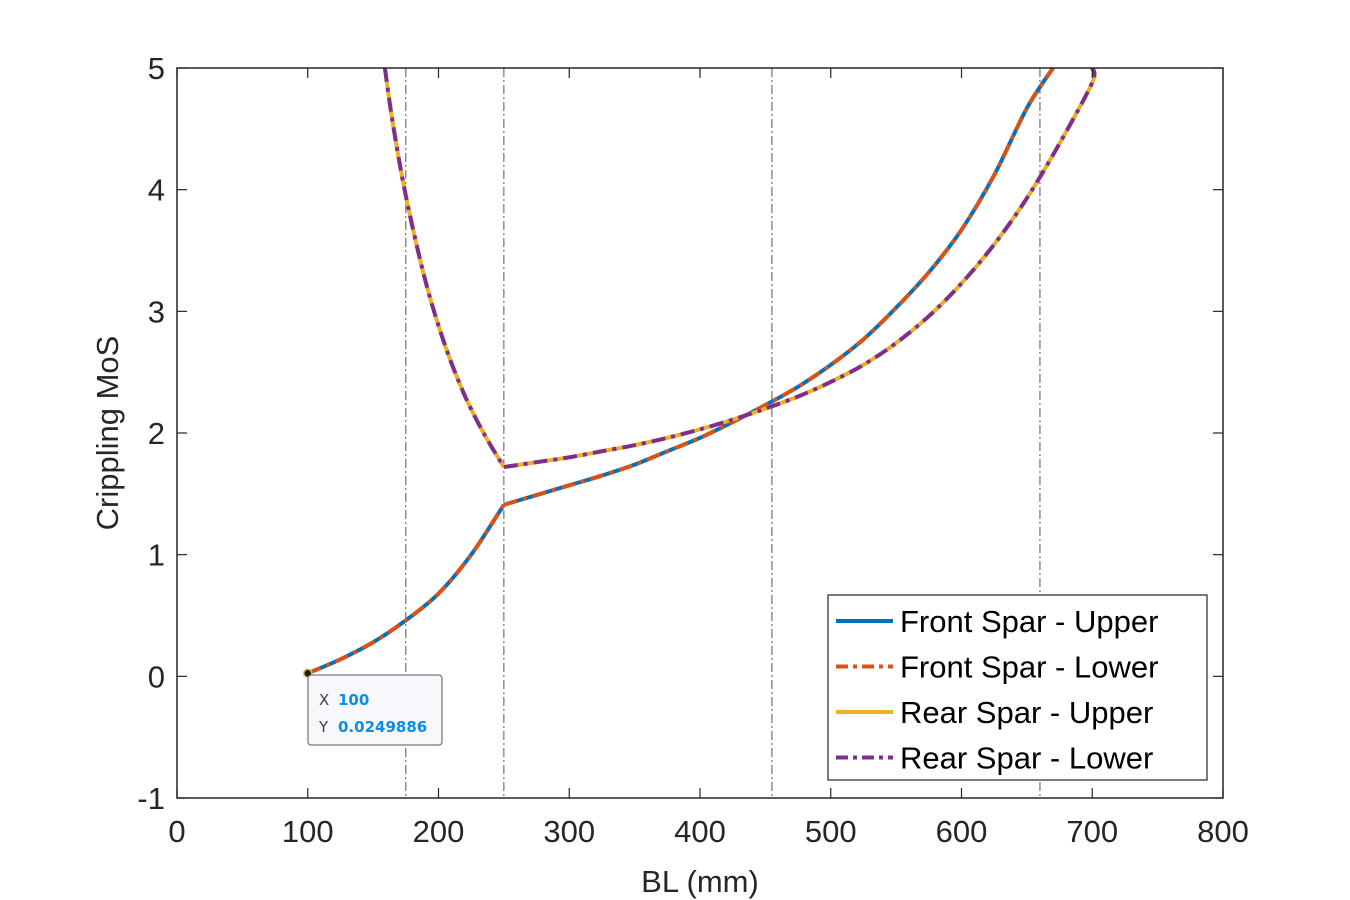  What do you see at coordinates (156, 555) in the screenshot?
I see `y-tick-label: 1` at bounding box center [156, 555].